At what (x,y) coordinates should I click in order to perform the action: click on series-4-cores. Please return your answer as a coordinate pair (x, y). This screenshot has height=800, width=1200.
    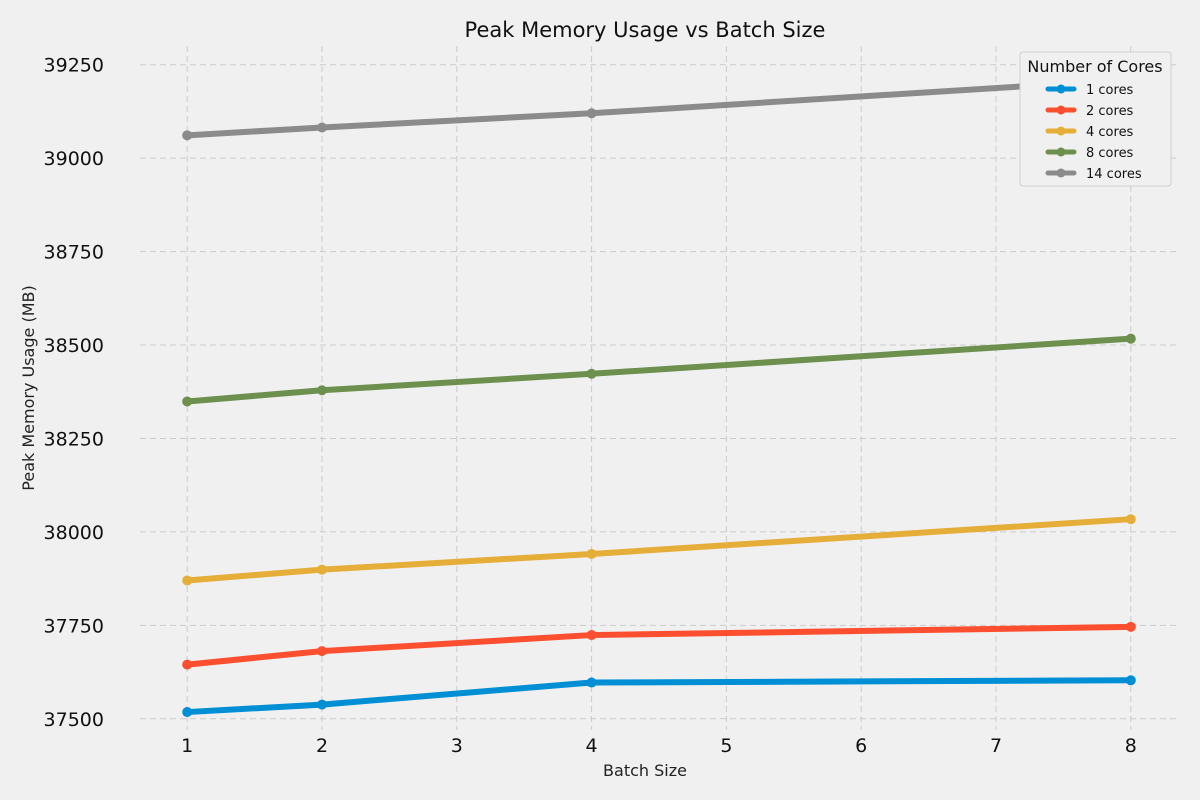
    Looking at the image, I should click on (659, 550).